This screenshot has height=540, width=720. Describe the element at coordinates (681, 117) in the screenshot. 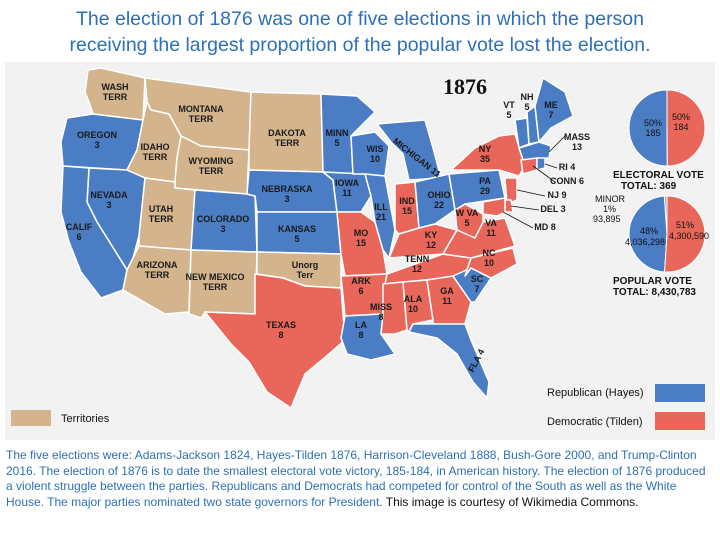

I see `ev-dem-pct: 50%` at that location.